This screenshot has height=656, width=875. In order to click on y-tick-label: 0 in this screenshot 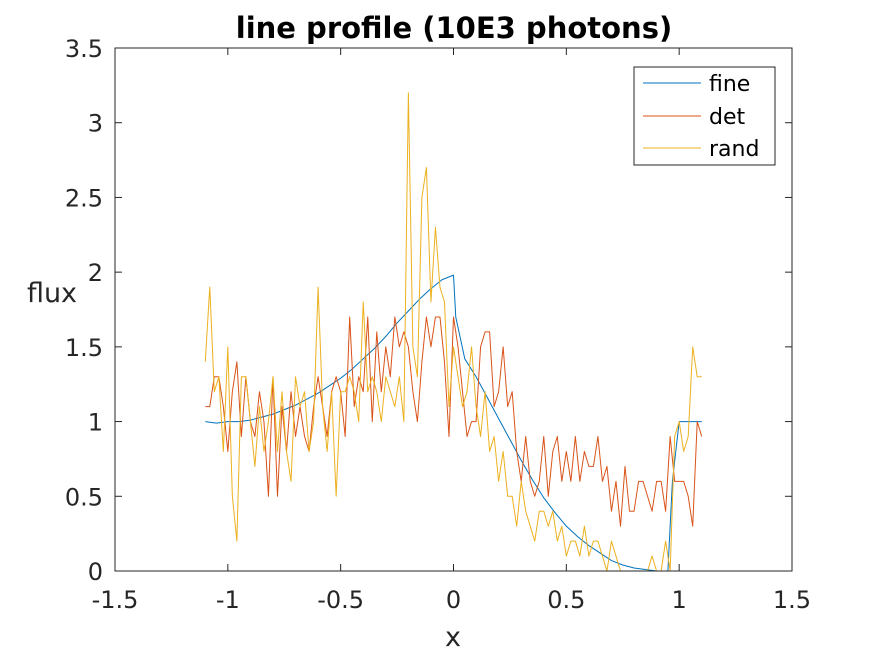, I will do `click(95, 572)`.